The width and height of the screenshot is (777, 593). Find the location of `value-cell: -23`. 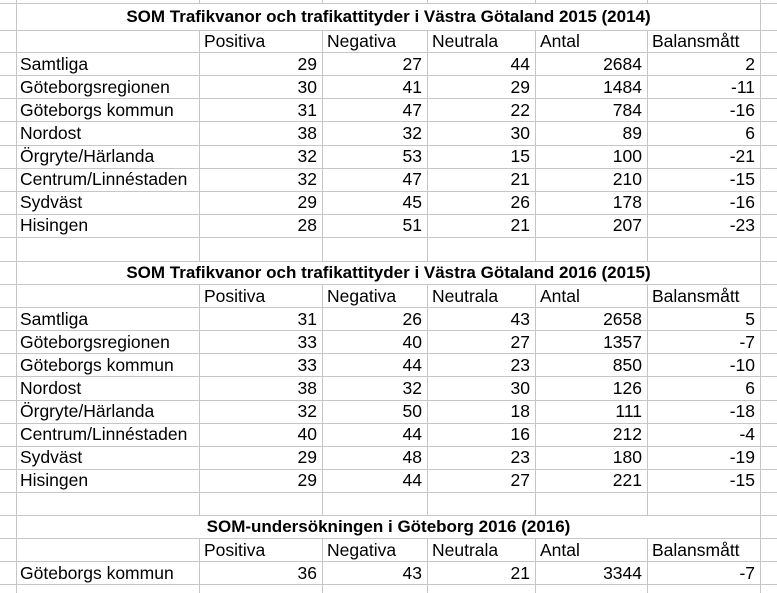

value-cell: -23 is located at coordinates (704, 226).